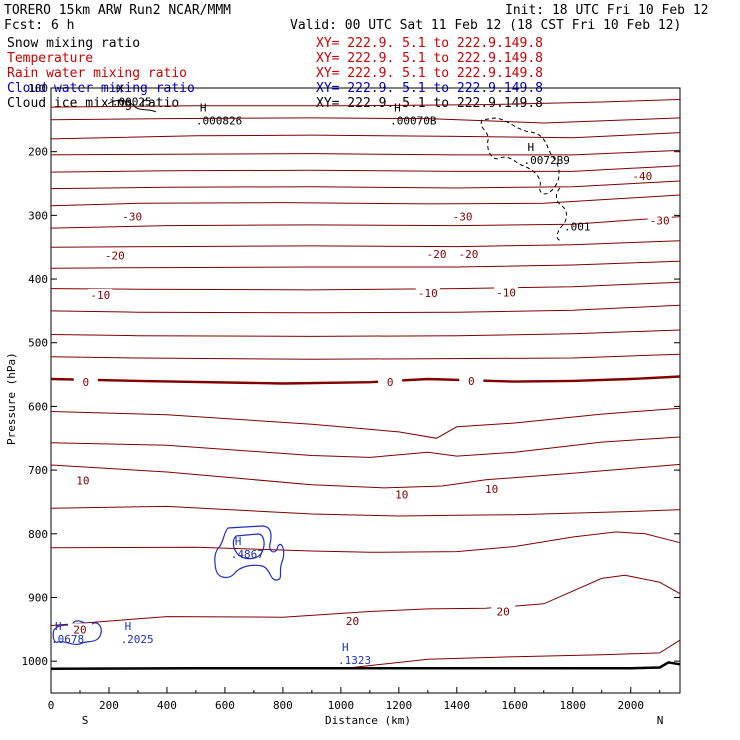 This screenshot has height=740, width=740. Describe the element at coordinates (67, 639) in the screenshot. I see `max-marker-value: .0678` at that location.